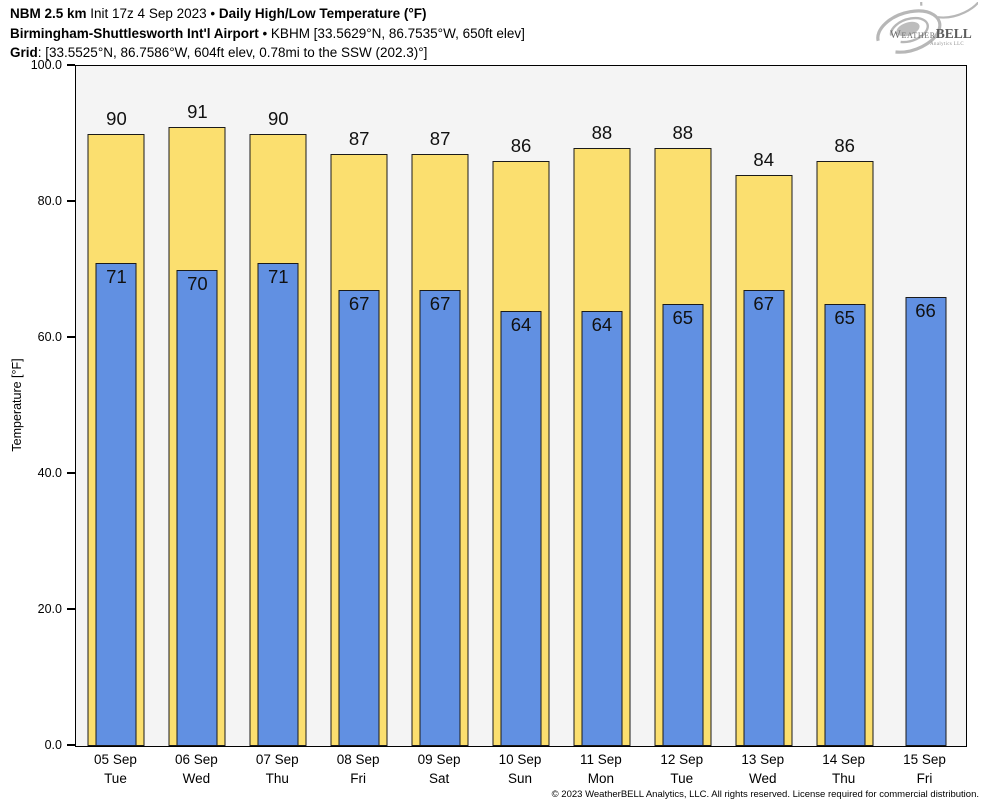 This screenshot has height=808, width=984. What do you see at coordinates (322, 13) in the screenshot?
I see `title-variable: Daily High/Low Temperature (°F)` at bounding box center [322, 13].